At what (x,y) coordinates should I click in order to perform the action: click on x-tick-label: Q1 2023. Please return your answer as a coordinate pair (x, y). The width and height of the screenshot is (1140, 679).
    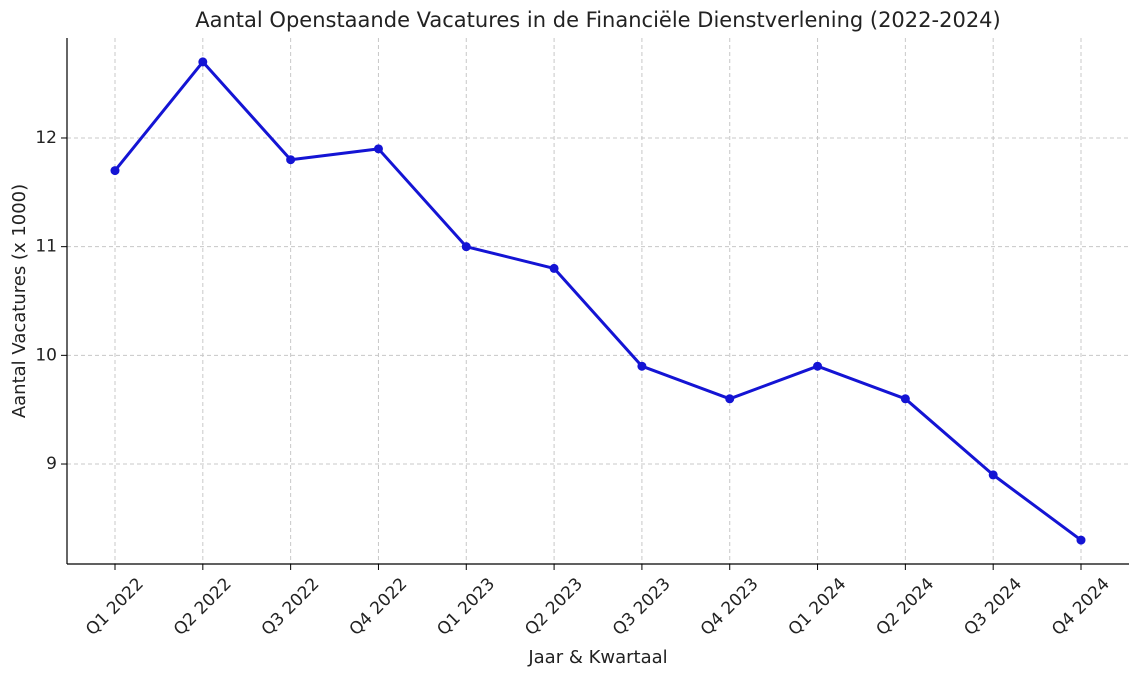
    Looking at the image, I should click on (466, 607).